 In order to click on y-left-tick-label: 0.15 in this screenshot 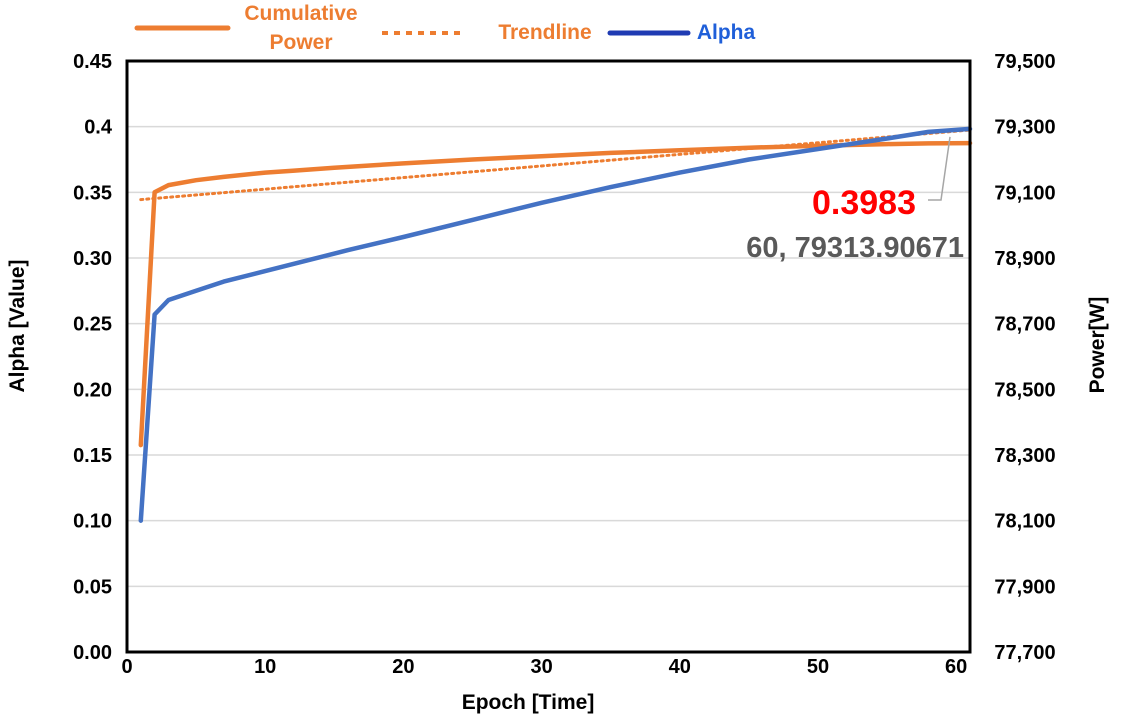, I will do `click(92, 456)`.